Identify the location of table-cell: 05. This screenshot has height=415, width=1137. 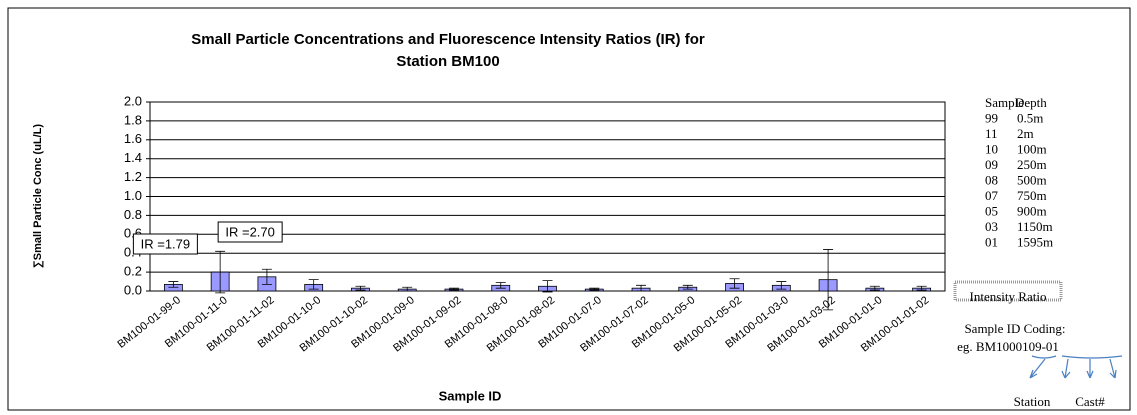
(991, 210).